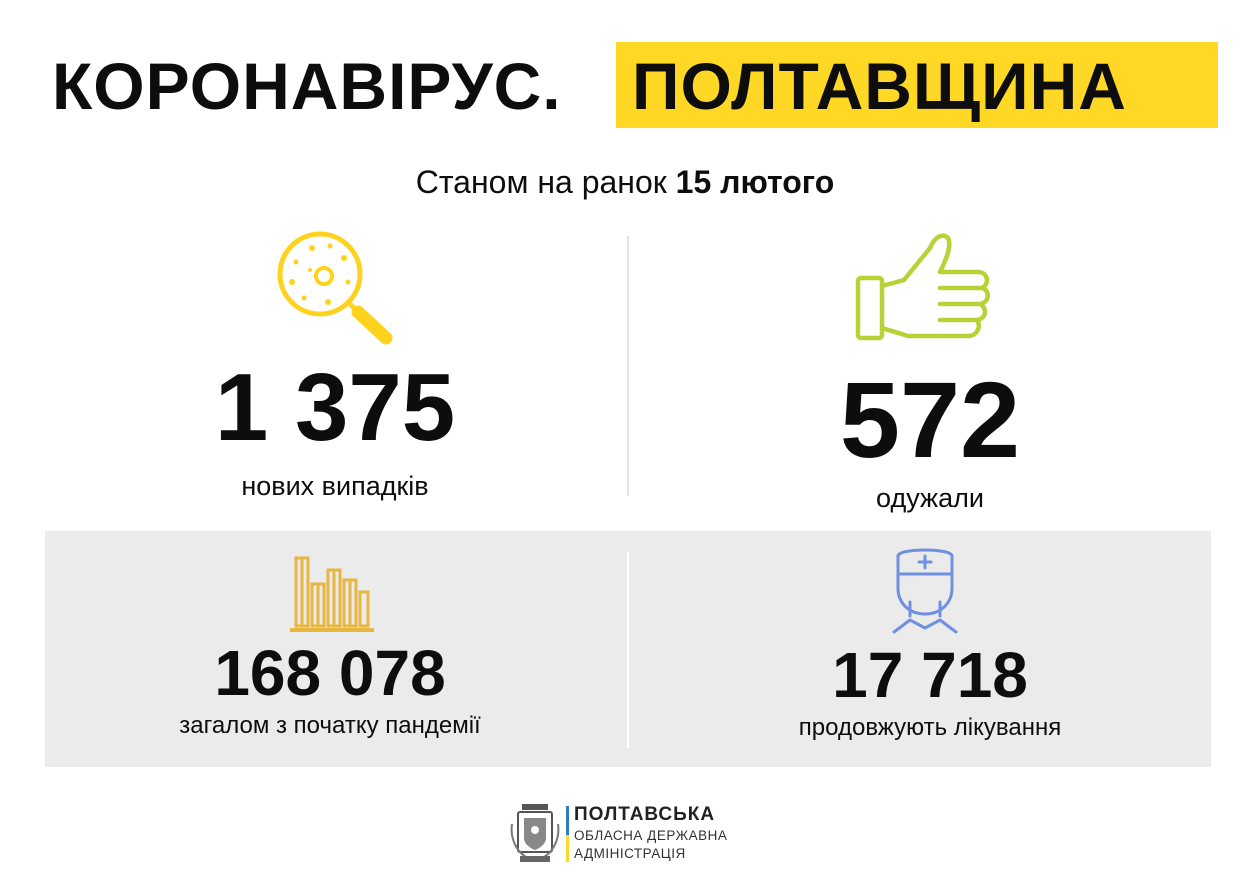 Image resolution: width=1250 pixels, height=895 pixels. Describe the element at coordinates (630, 853) in the screenshot. I see `footer-org-line3: АДМІНІСТРАЦІЯ` at that location.